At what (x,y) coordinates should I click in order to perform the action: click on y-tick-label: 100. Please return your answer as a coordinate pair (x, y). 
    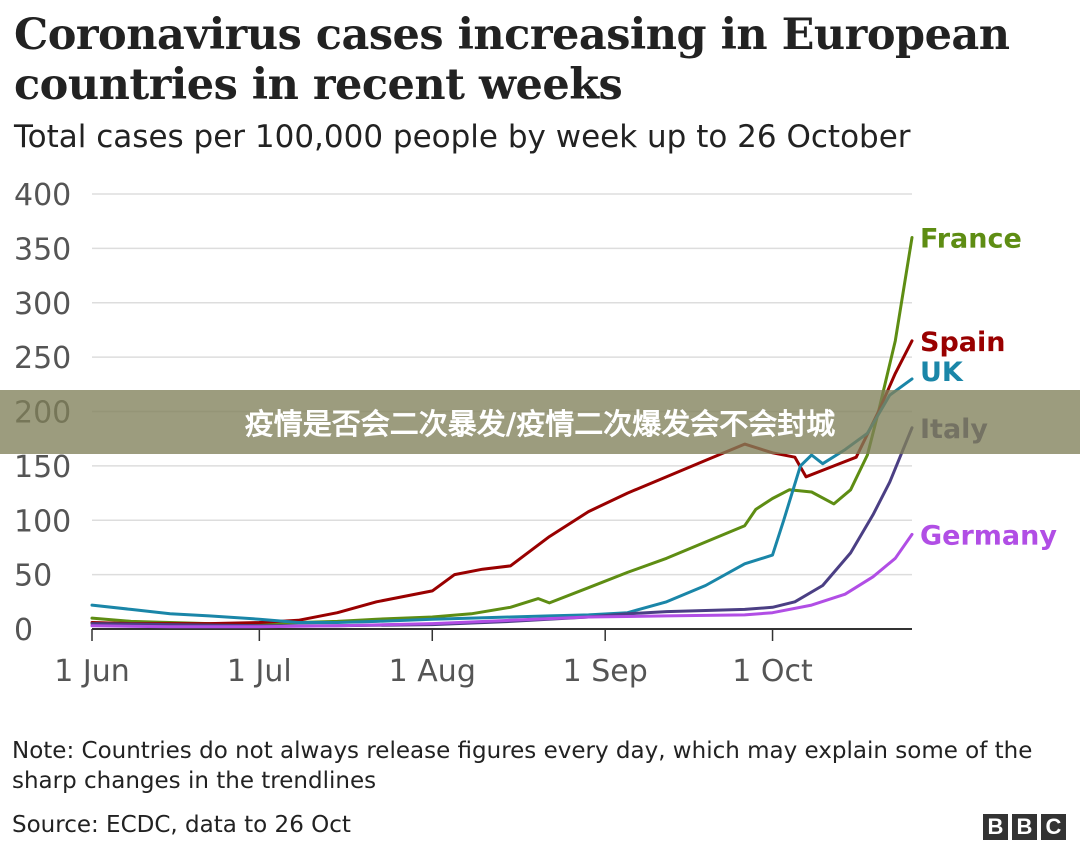
    Looking at the image, I should click on (42, 521).